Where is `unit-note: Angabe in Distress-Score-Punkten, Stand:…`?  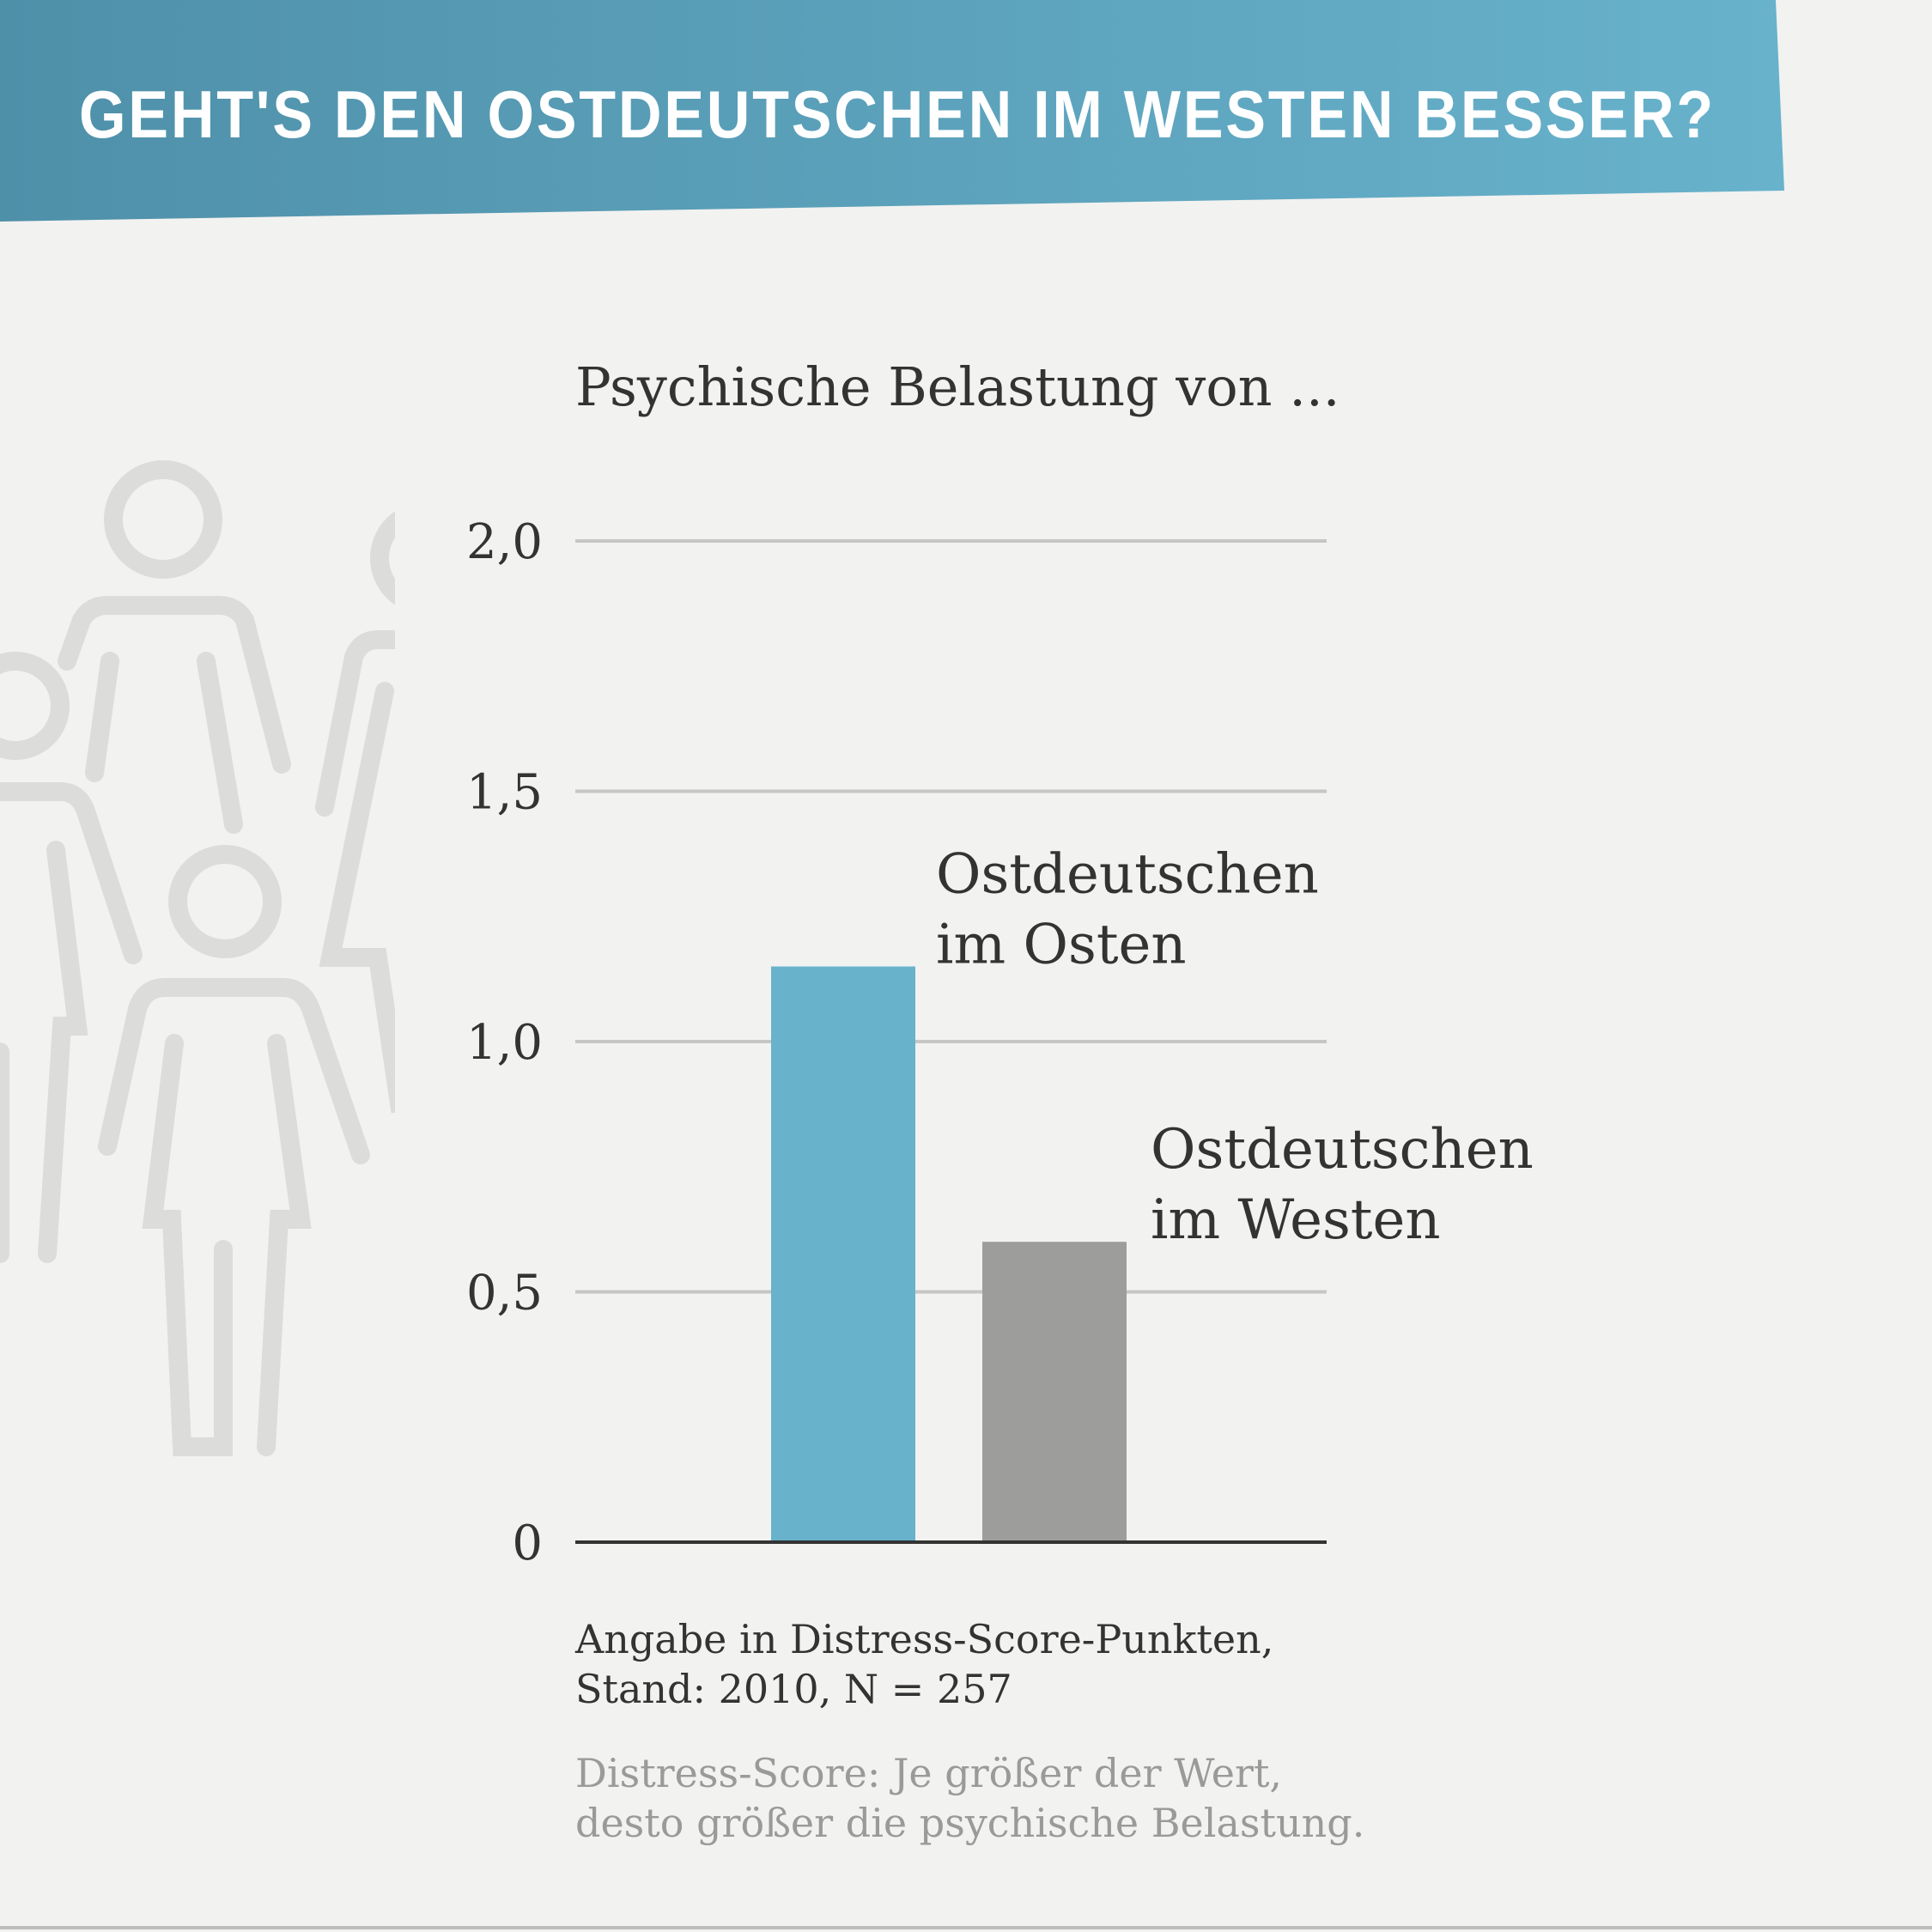 unit-note: Angabe in Distress-Score-Punkten, Stand:… is located at coordinates (924, 1664).